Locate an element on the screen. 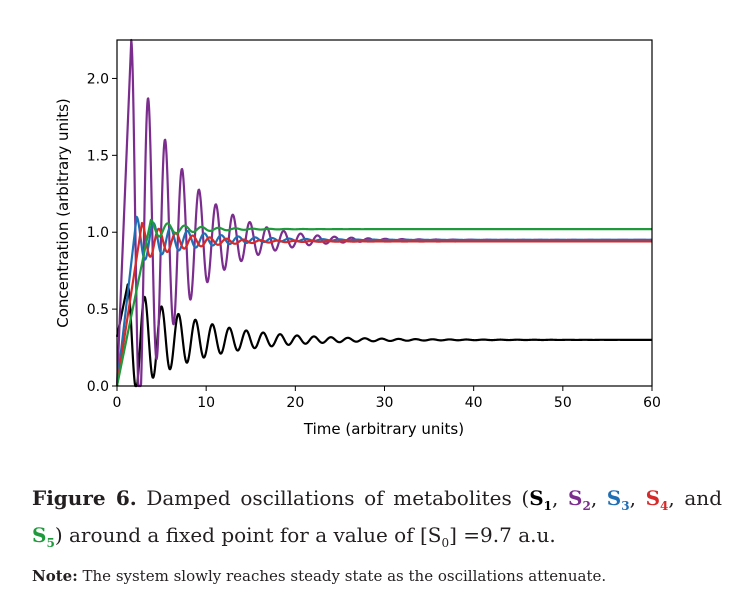 This screenshot has width=744, height=601. caption-text-end: ] =9.7 a.u. is located at coordinates (502, 535).